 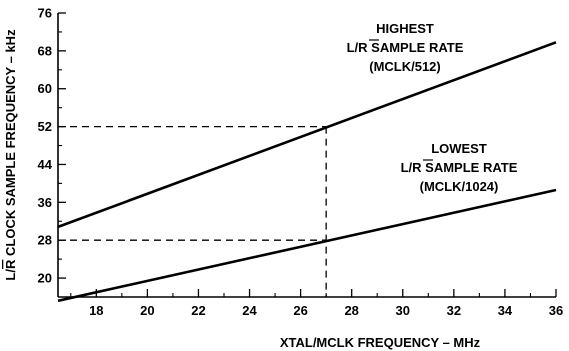 I want to click on x-tick-label-36: 36, so click(x=556, y=310).